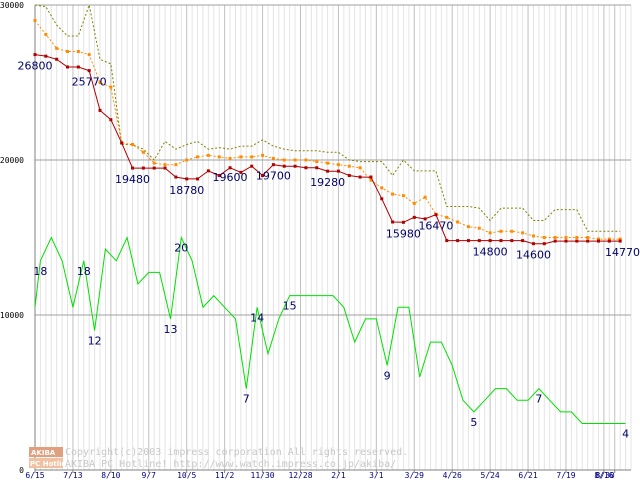 The image size is (640, 480). What do you see at coordinates (170, 329) in the screenshot?
I see `count-label: 13` at bounding box center [170, 329].